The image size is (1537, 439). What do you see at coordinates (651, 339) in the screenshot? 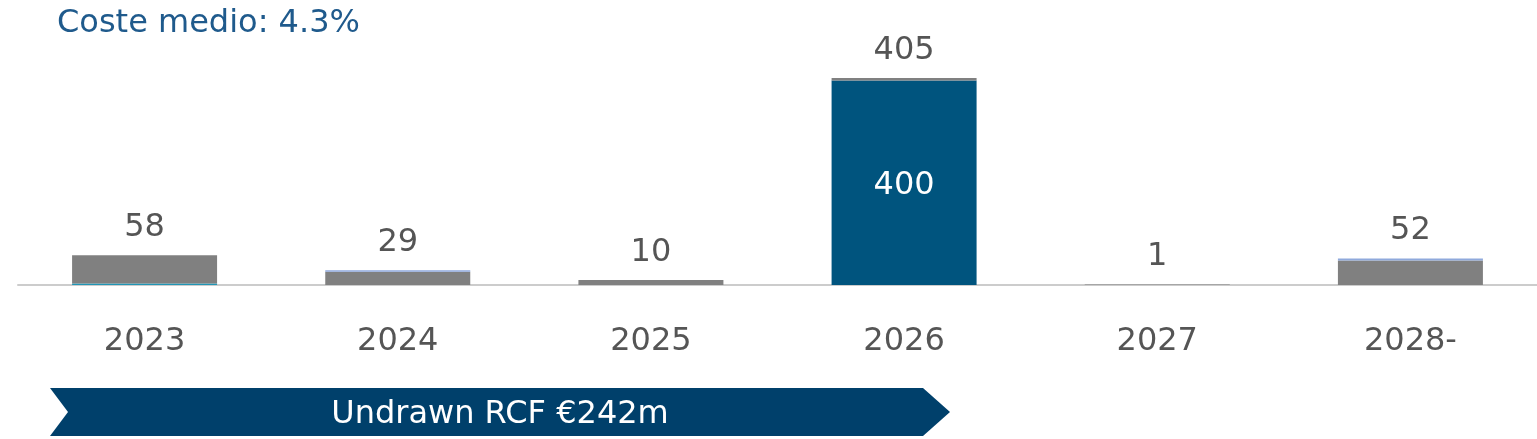
I see `x-tick-label: 2025` at bounding box center [651, 339].